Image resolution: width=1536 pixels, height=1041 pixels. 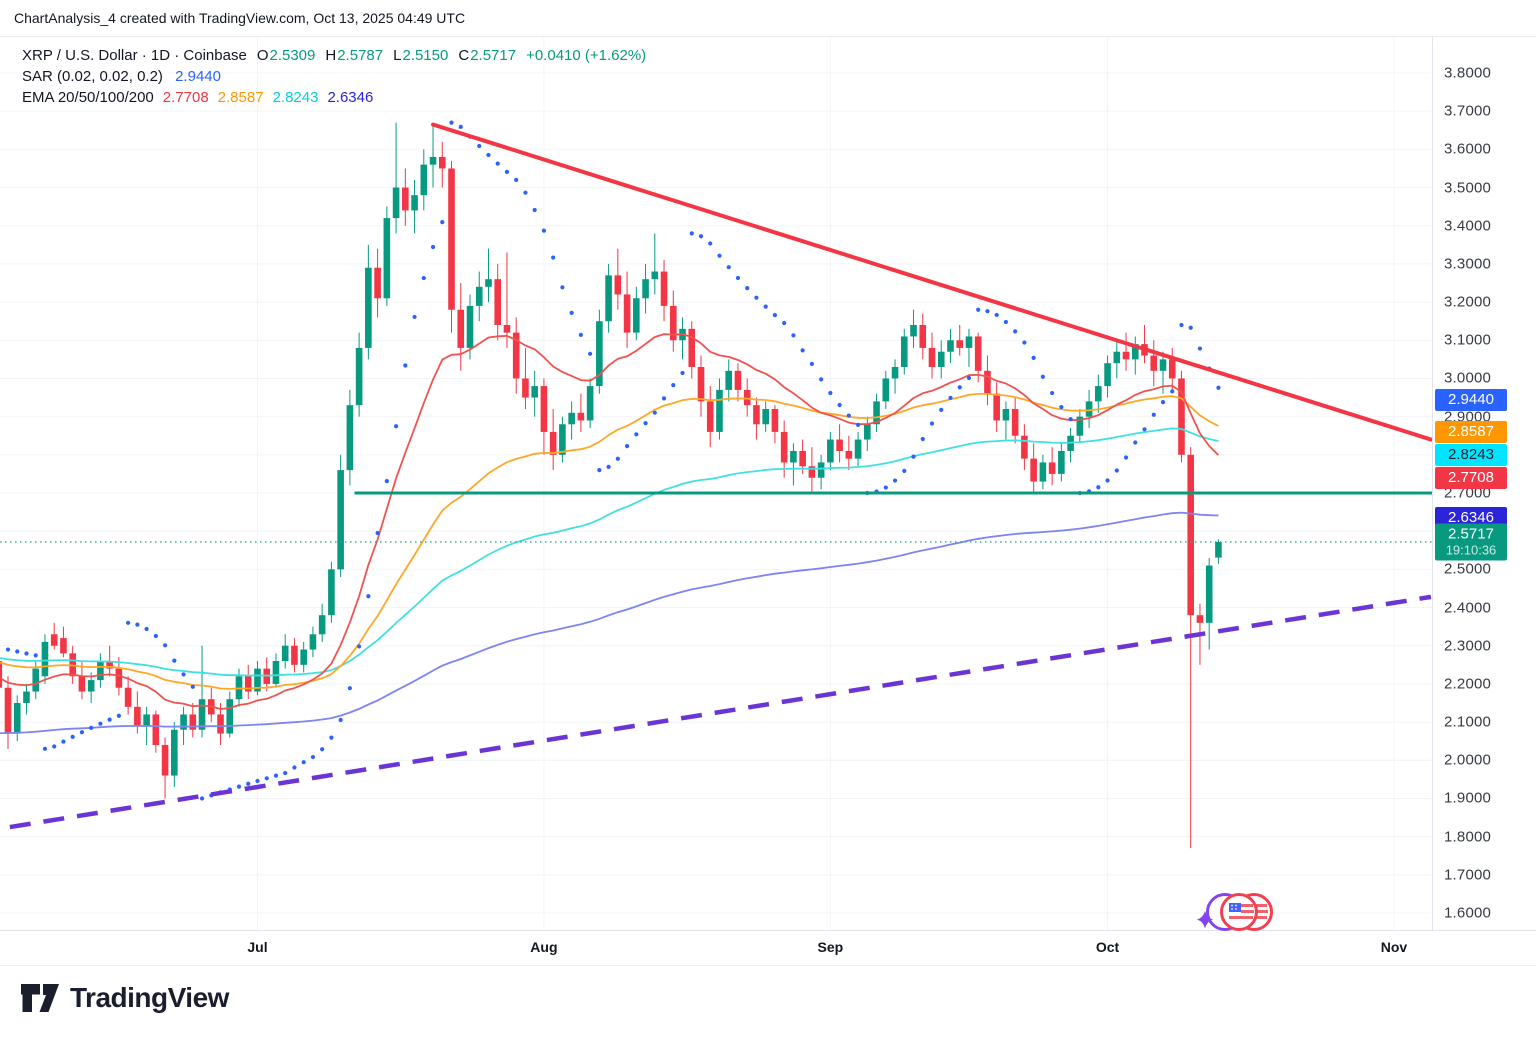 What do you see at coordinates (1471, 517) in the screenshot?
I see `badge-price-value: 2.6346` at bounding box center [1471, 517].